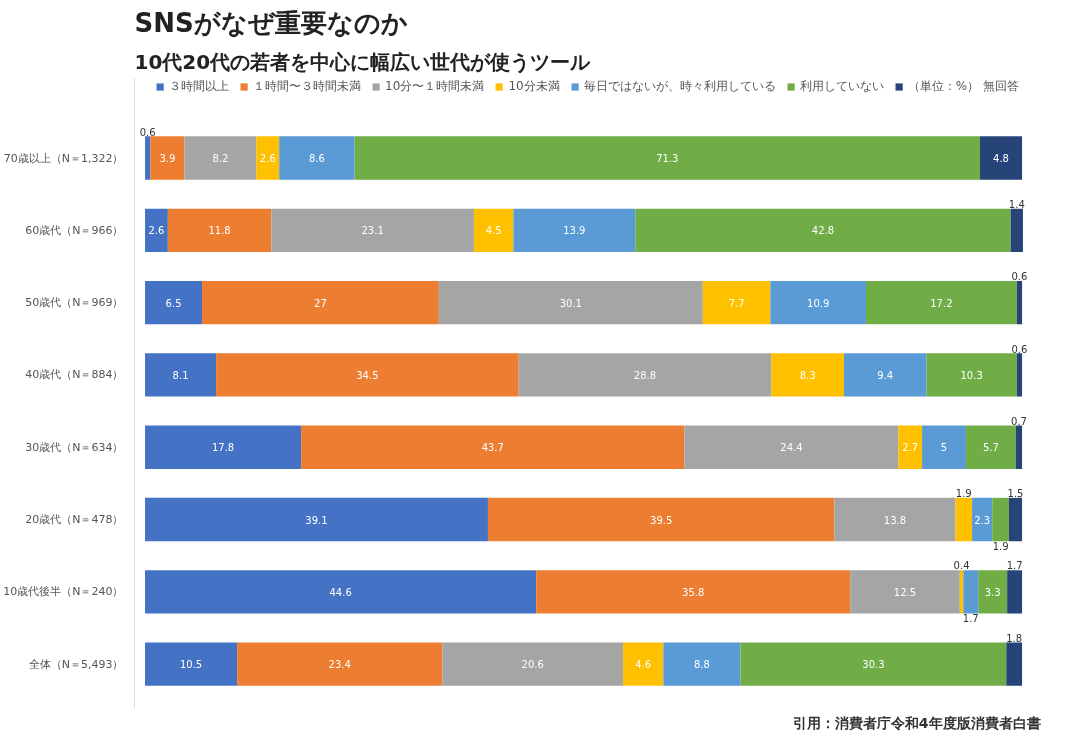 This screenshot has width=1083, height=750. I want to click on y-tick-label: 全体（N＝5,493）, so click(76, 664).